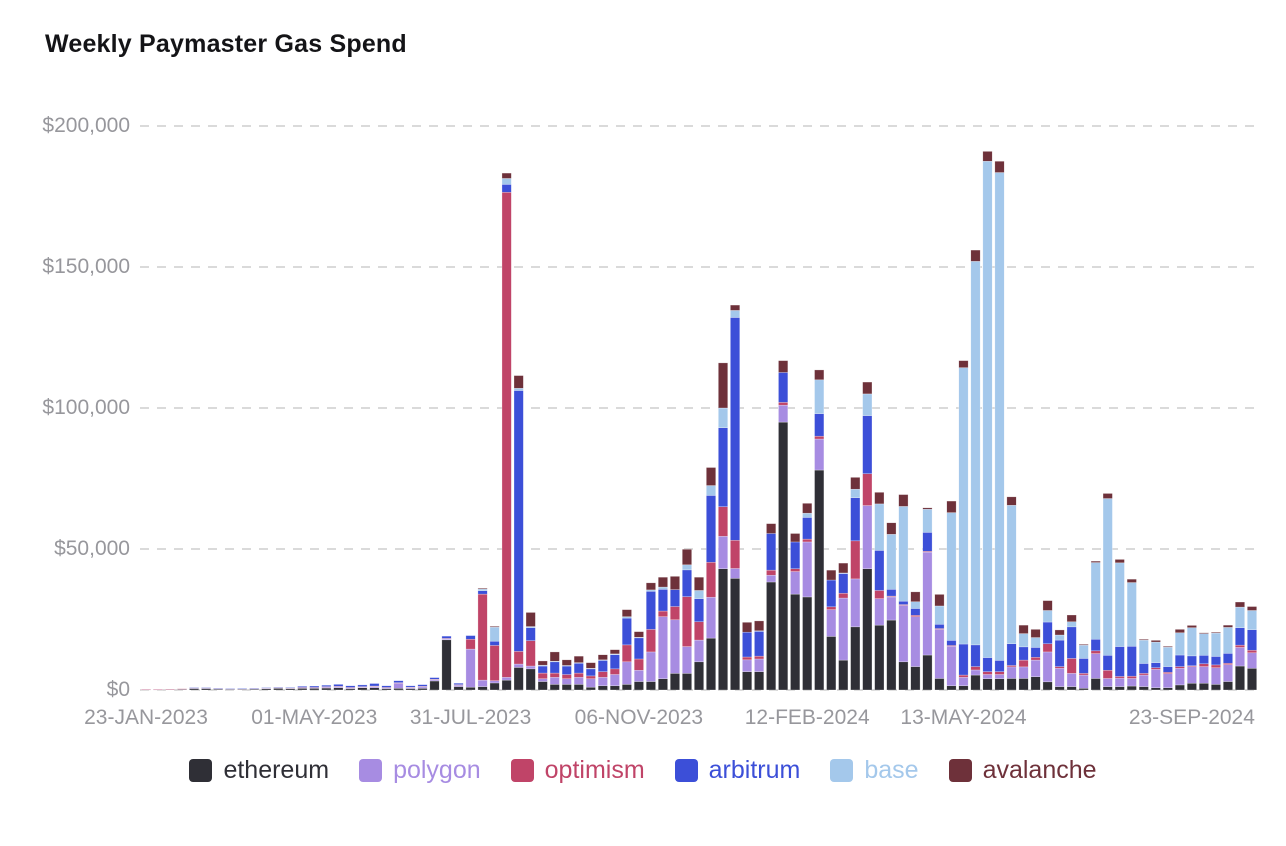 This screenshot has height=846, width=1286. Describe the element at coordinates (577, 770) in the screenshot. I see `legend-item-optimism: optimism` at that location.